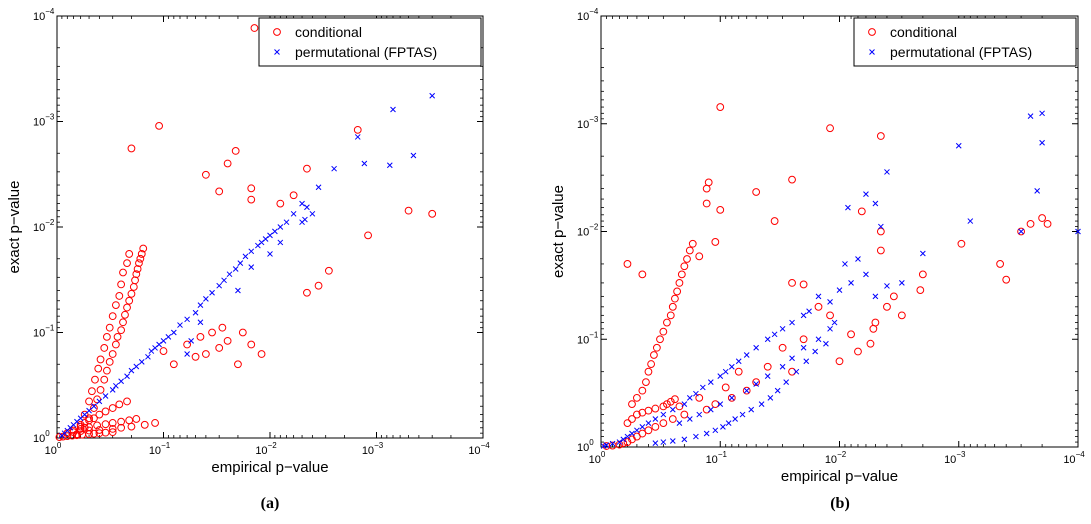  Describe the element at coordinates (588, 15) in the screenshot. I see `y-tick-label: 10⁻⁴` at that location.